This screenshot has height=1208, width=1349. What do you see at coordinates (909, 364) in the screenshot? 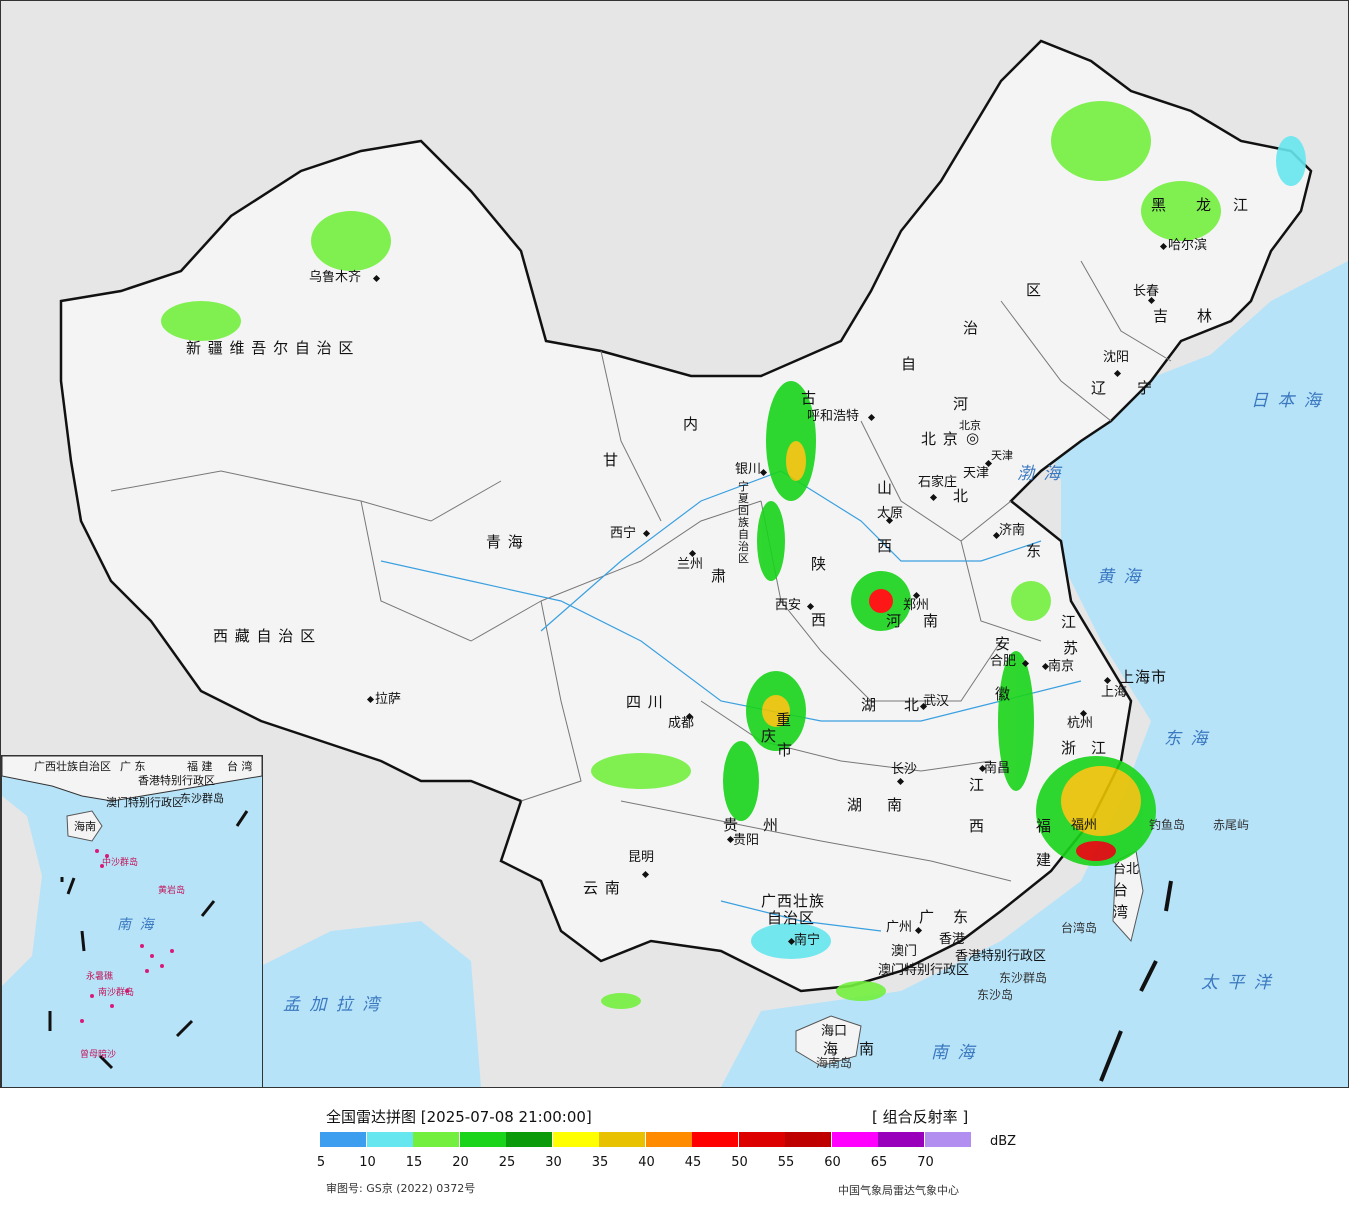
I see `label-zi: 自` at bounding box center [909, 364].